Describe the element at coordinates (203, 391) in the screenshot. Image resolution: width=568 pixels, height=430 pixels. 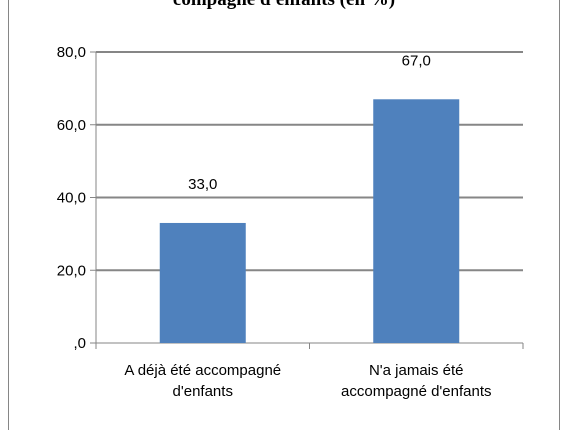
I see `category-label: d'enfants` at that location.